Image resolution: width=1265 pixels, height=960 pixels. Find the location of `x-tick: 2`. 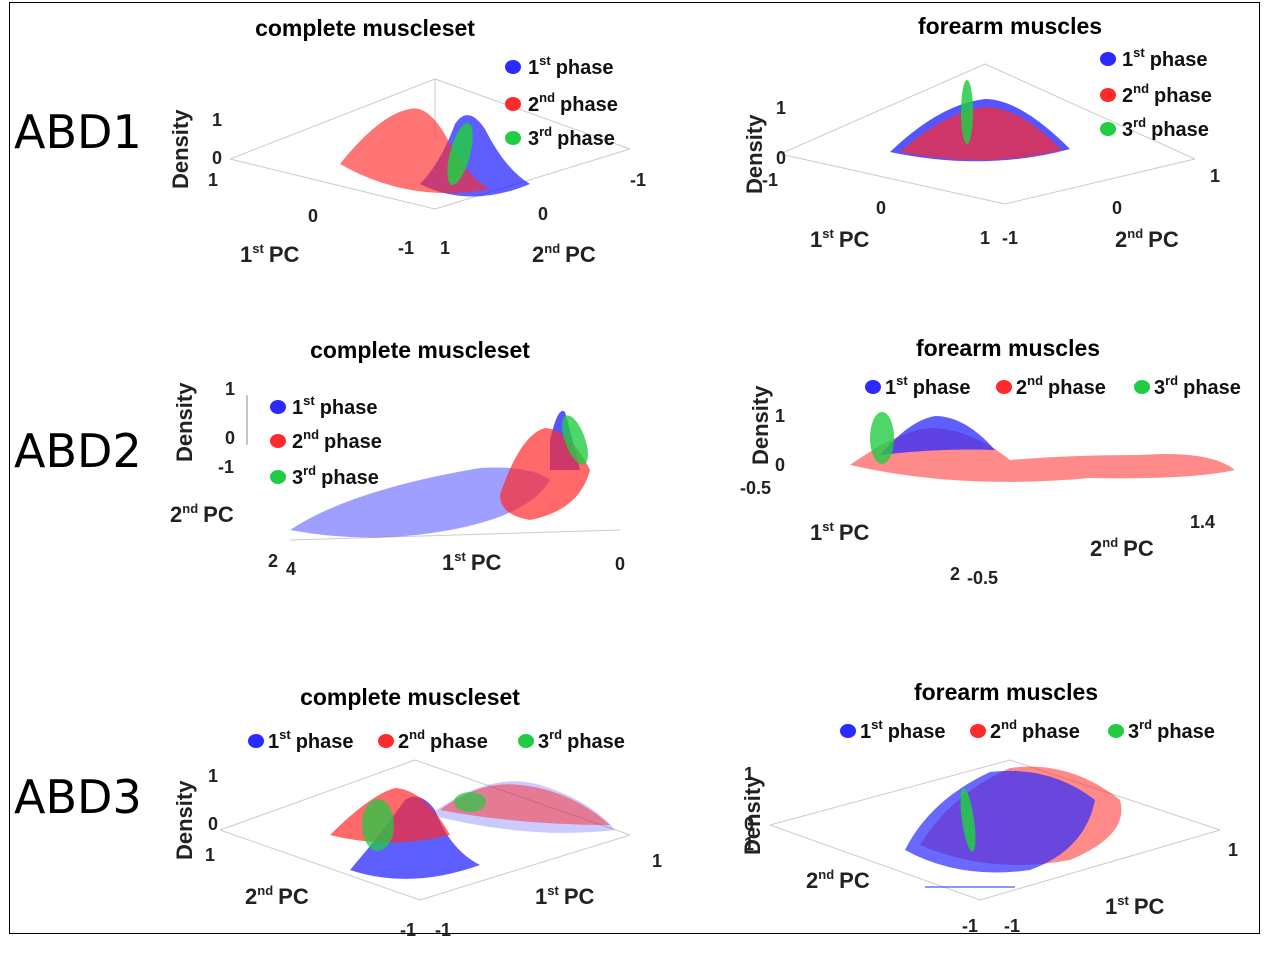

x-tick: 2 is located at coordinates (955, 574).